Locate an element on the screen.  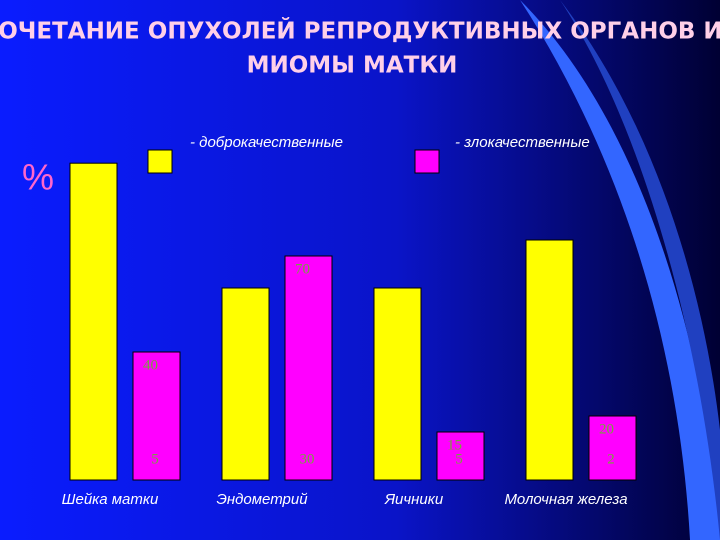
x-tick-label: Шейка матки is located at coordinates (110, 499).